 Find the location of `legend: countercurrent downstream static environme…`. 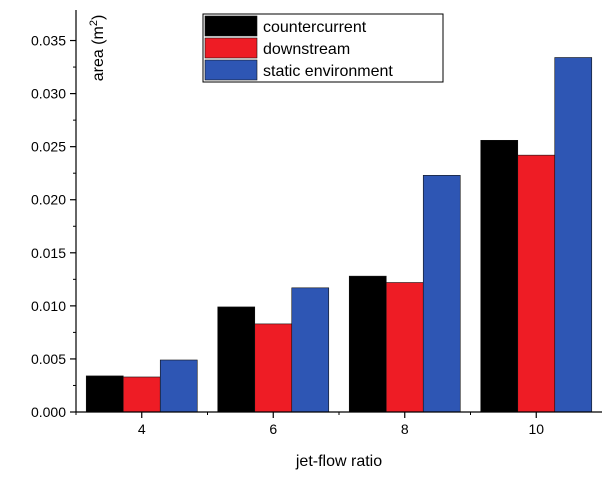

legend: countercurrent downstream static environme… is located at coordinates (323, 48).